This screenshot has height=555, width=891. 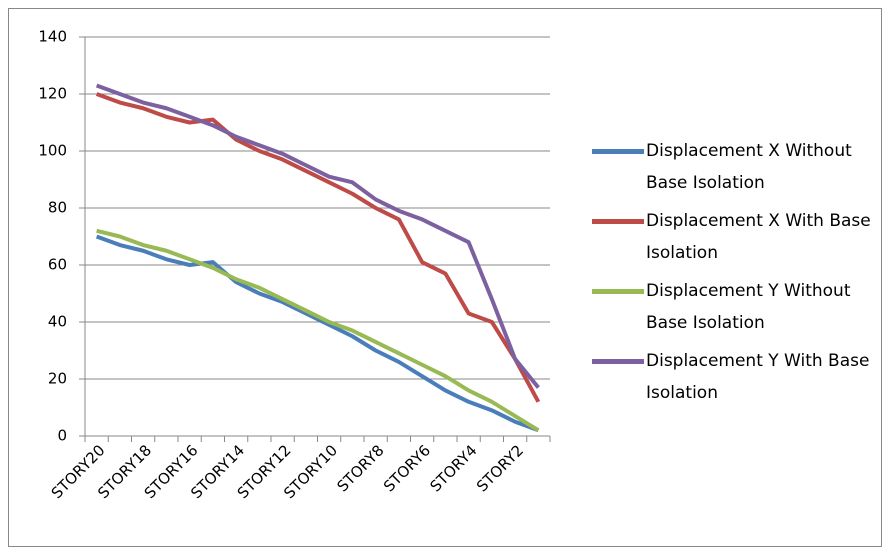 What do you see at coordinates (62, 436) in the screenshot?
I see `y-tick-label: 0` at bounding box center [62, 436].